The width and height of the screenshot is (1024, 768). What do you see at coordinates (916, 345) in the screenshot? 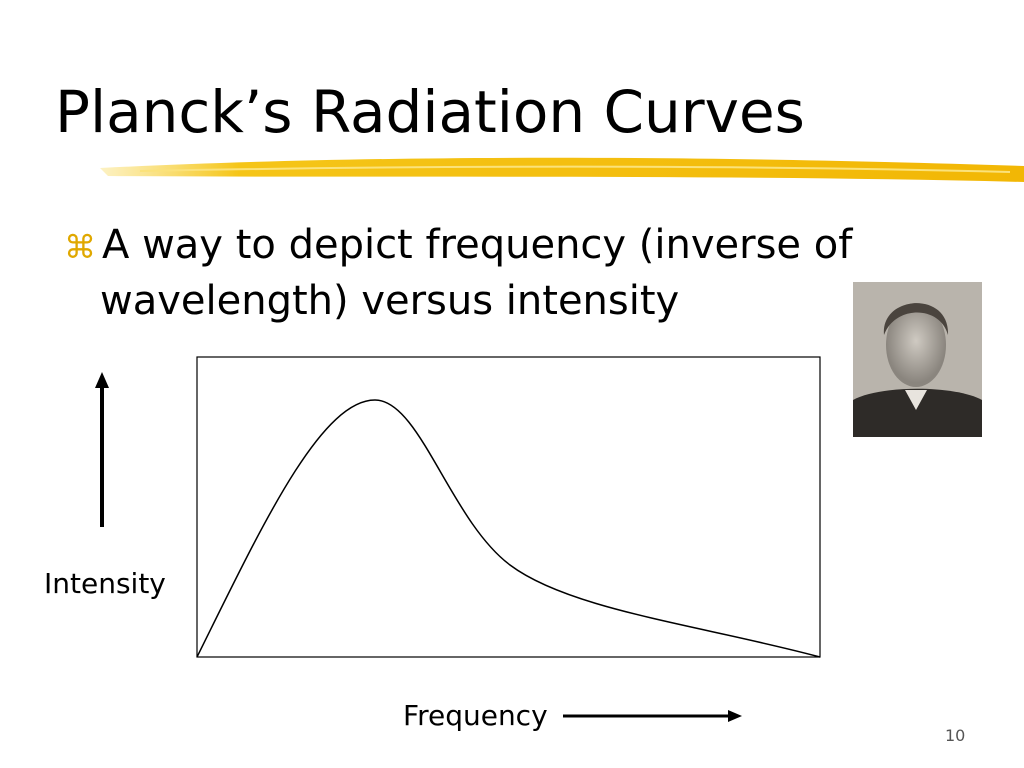
I see `portrait-face` at bounding box center [916, 345].